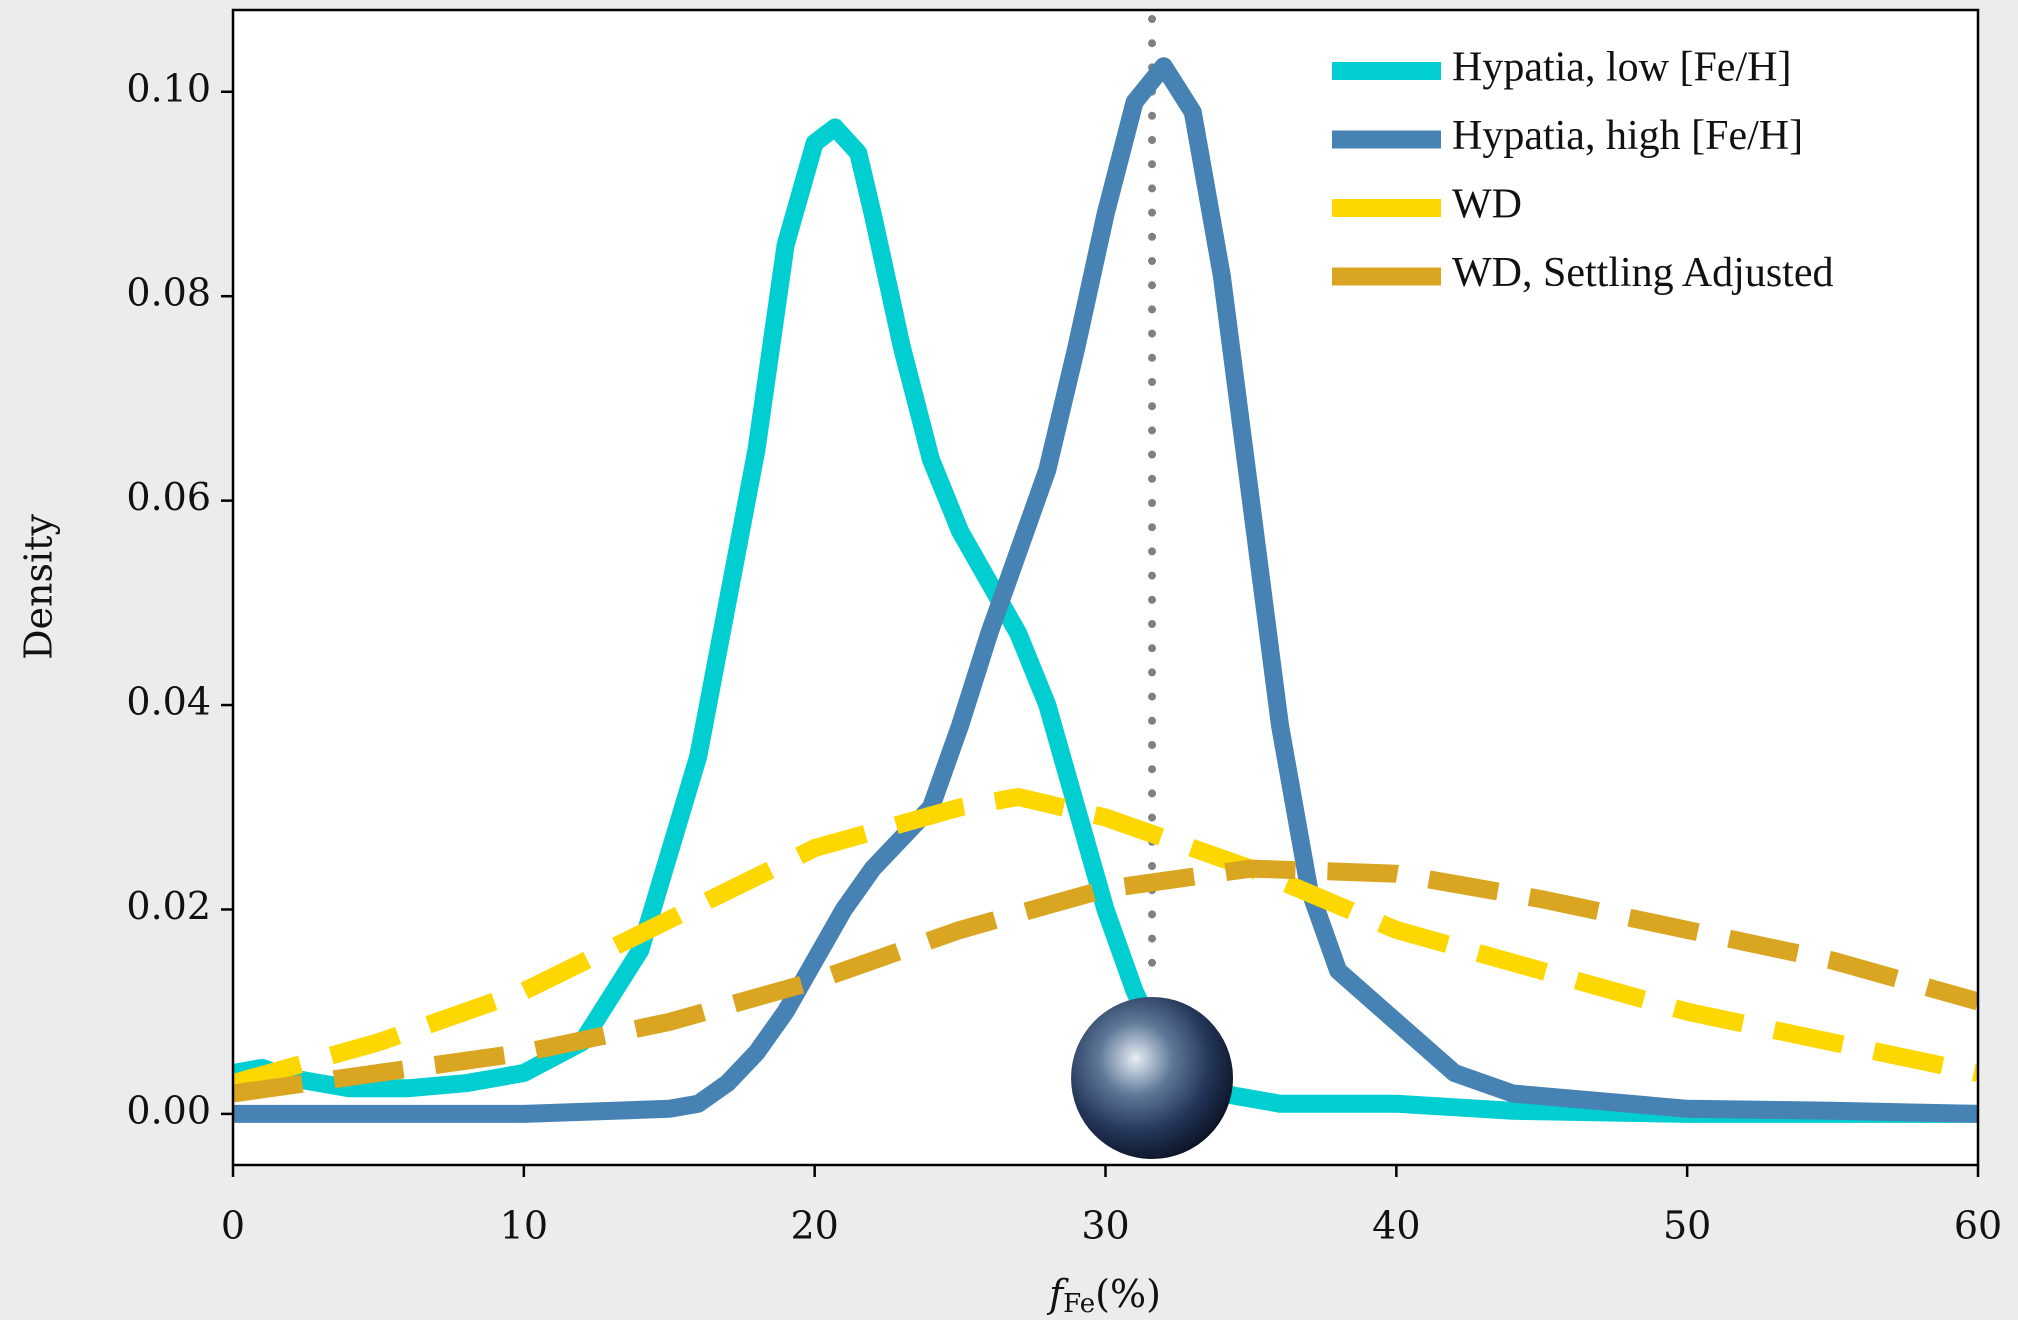 This screenshot has width=2018, height=1320. Describe the element at coordinates (168, 497) in the screenshot. I see `y-tick-label: 0.06` at that location.